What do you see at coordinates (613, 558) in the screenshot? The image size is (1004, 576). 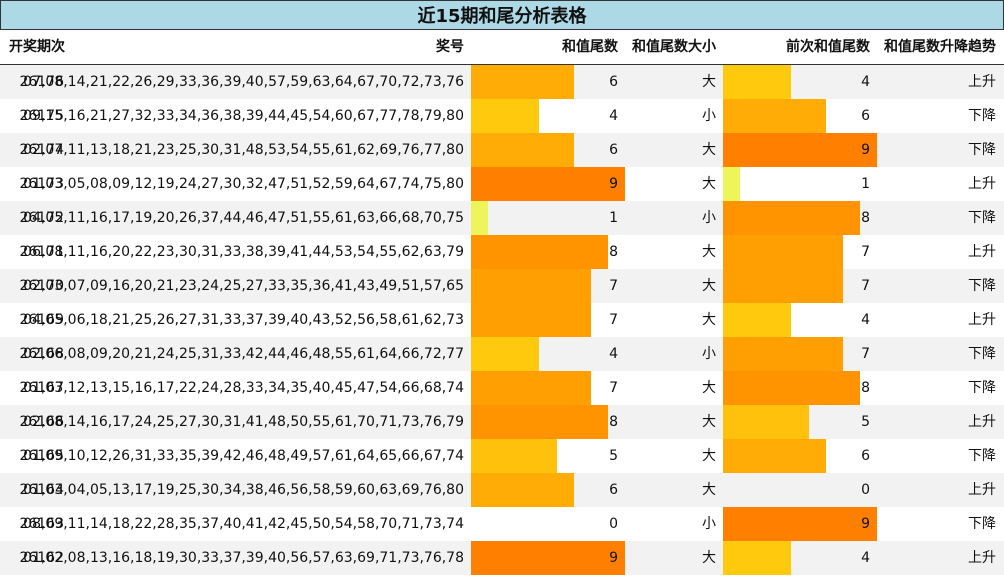 I see `tail-cell: 9` at bounding box center [613, 558].